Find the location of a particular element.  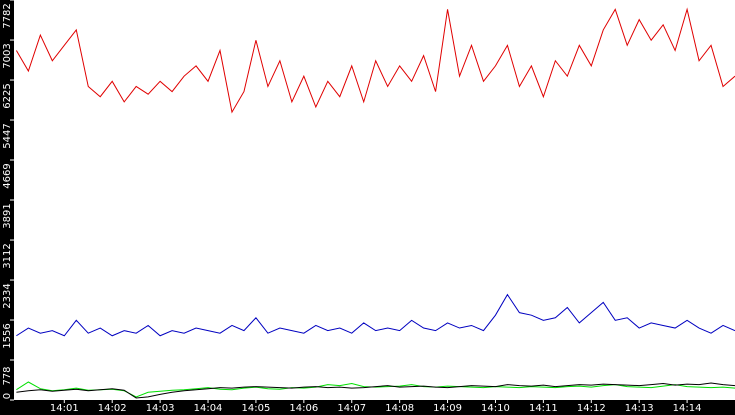

y-tick-label: 778 is located at coordinates (7, 375).